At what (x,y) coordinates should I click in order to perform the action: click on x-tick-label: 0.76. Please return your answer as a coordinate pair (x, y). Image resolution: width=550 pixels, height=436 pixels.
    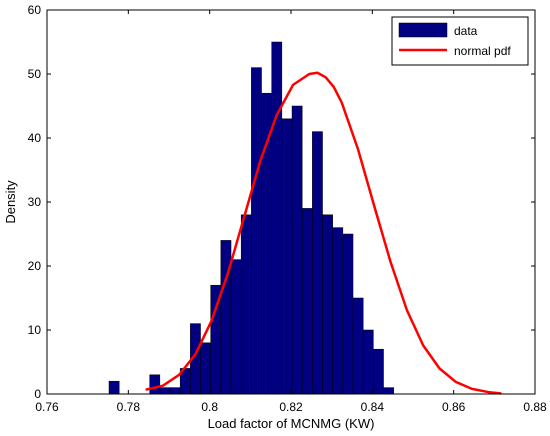
    Looking at the image, I should click on (47, 407).